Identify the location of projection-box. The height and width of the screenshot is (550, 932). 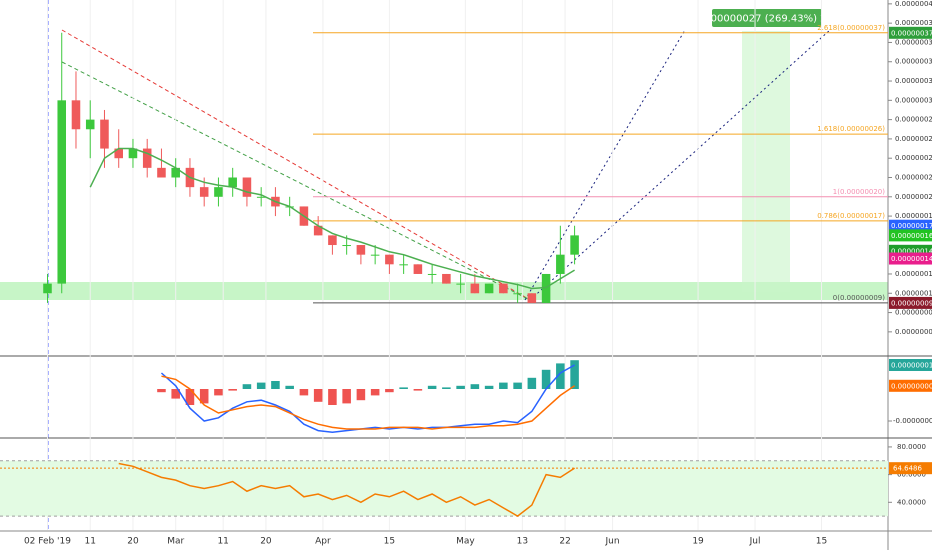
(766, 161).